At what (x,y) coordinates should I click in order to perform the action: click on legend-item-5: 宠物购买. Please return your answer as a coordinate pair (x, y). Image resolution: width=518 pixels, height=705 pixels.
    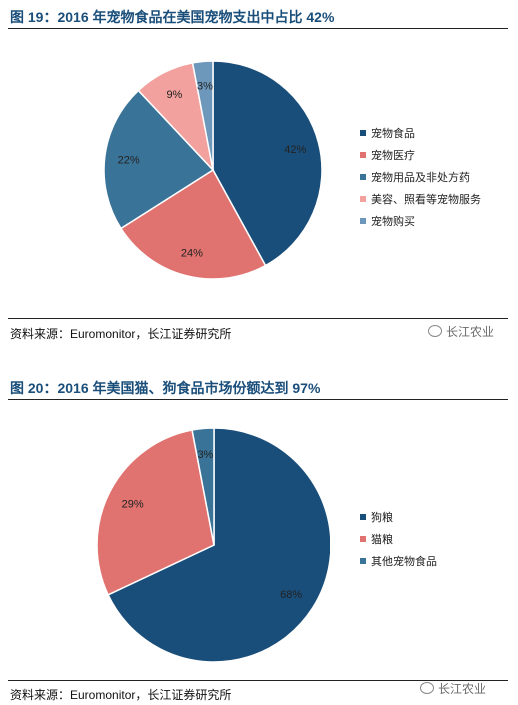
    Looking at the image, I should click on (420, 222).